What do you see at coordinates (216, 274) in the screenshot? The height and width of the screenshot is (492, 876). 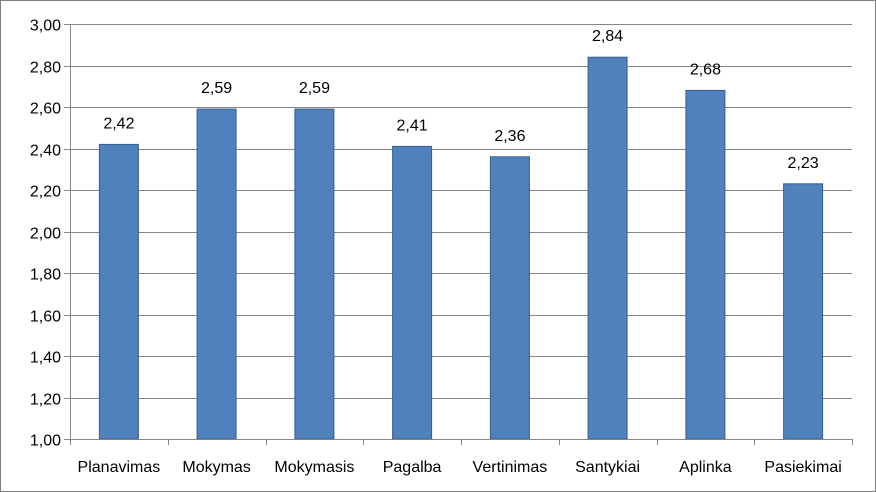 I see `bar-mokymas` at bounding box center [216, 274].